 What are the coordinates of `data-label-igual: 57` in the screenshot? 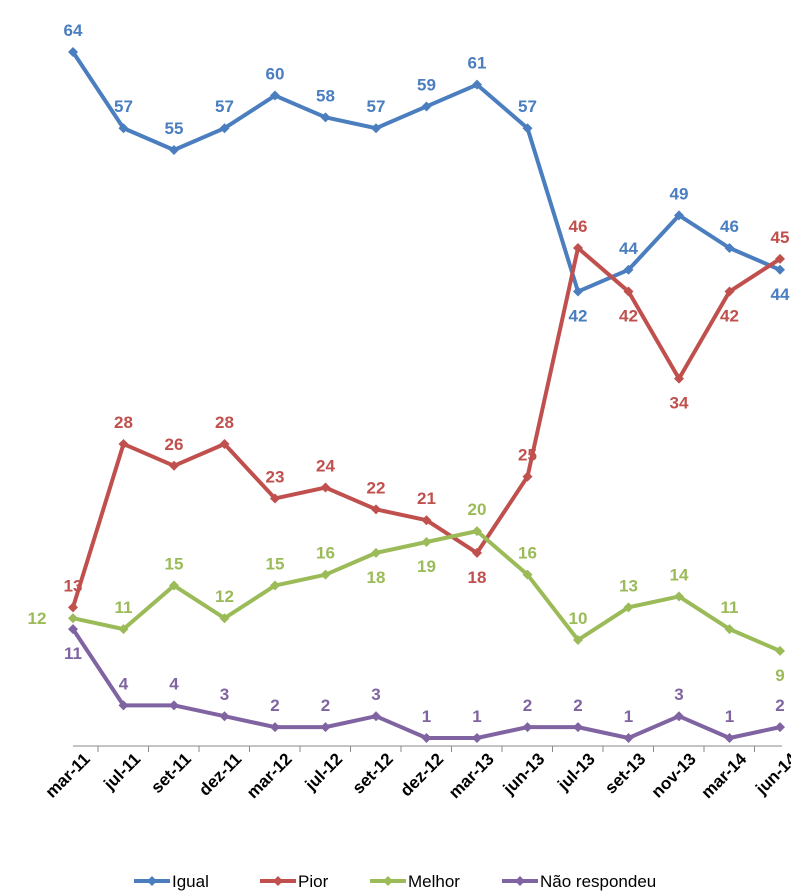 It's located at (527, 106).